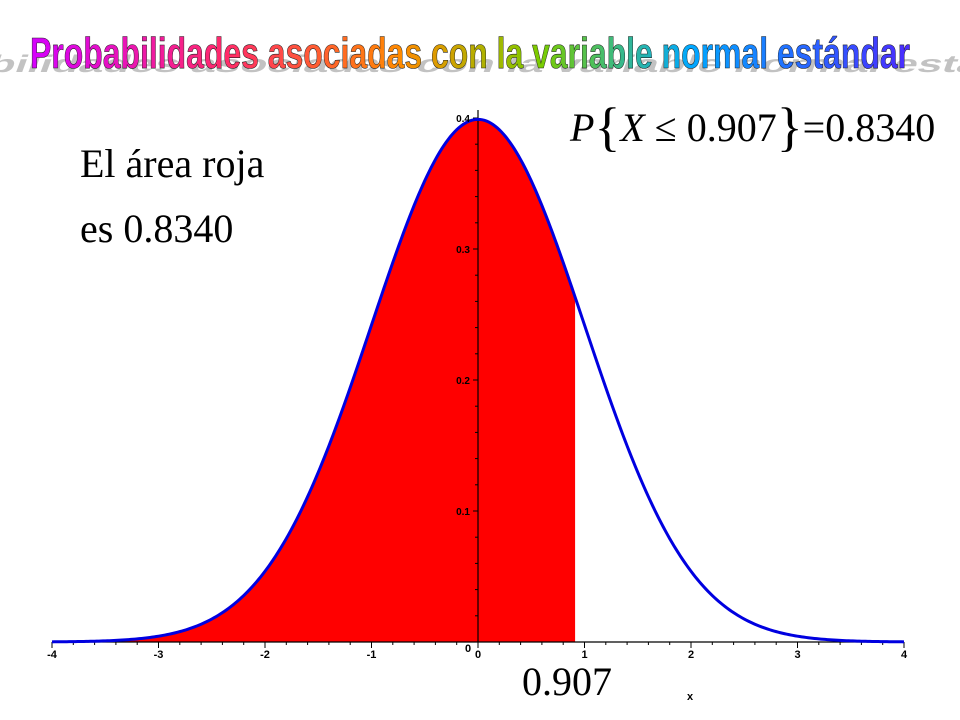  I want to click on x-tick-label: -4, so click(52, 655).